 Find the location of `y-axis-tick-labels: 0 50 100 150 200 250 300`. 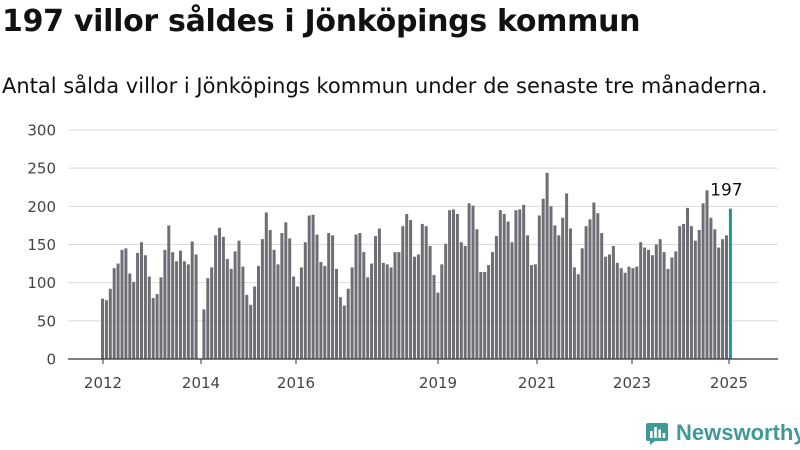

y-axis-tick-labels: 0 50 100 150 200 250 300 is located at coordinates (41, 245).